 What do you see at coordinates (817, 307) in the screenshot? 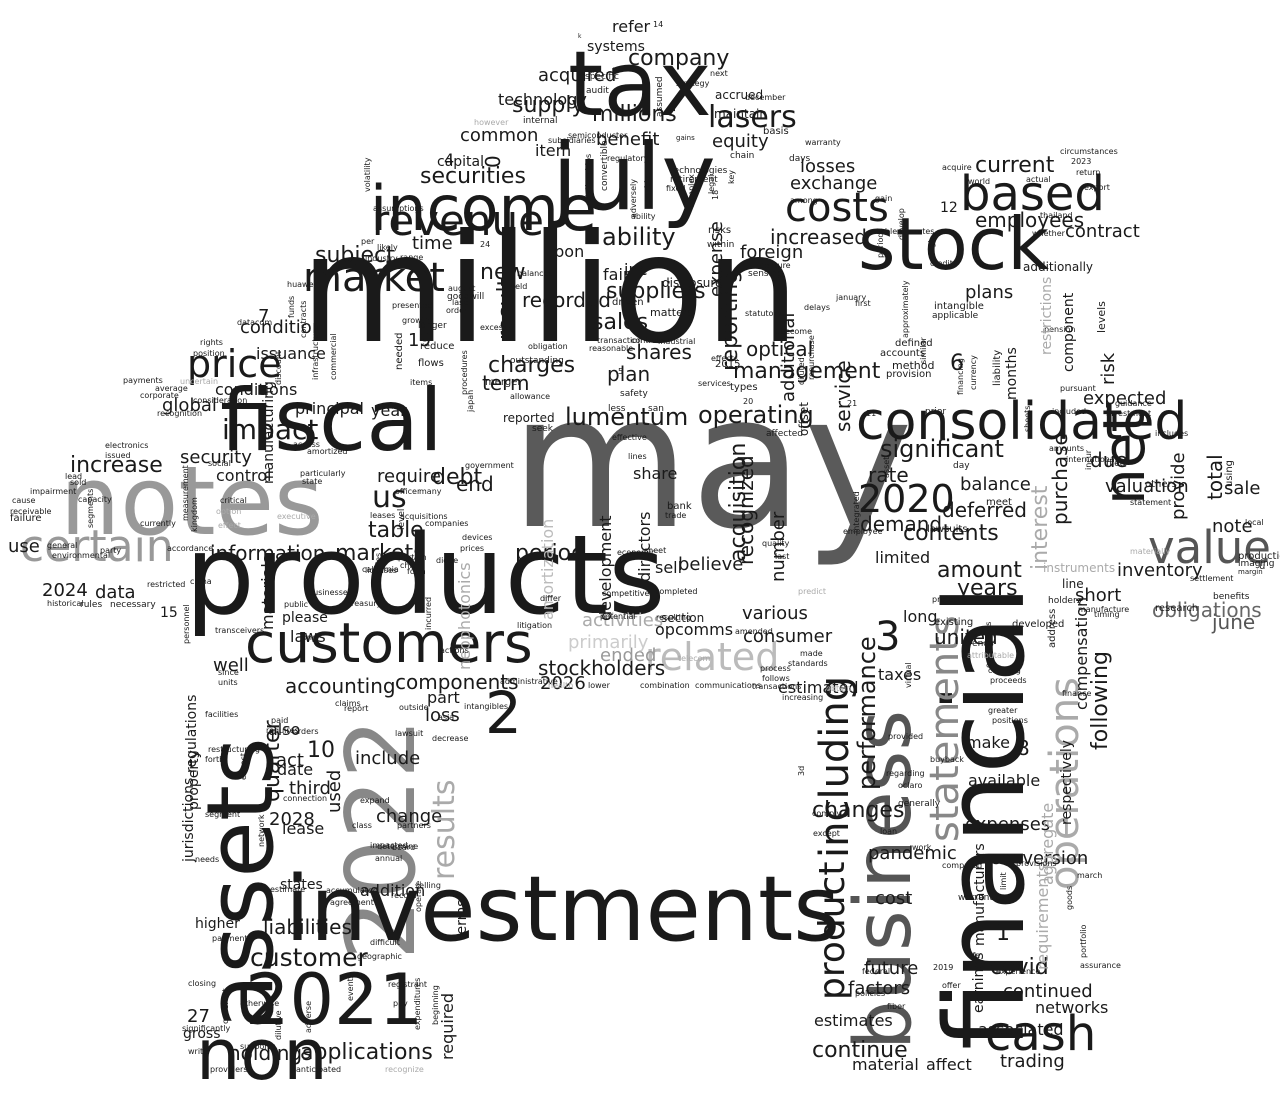
I see `word-delays: delays` at bounding box center [817, 307].